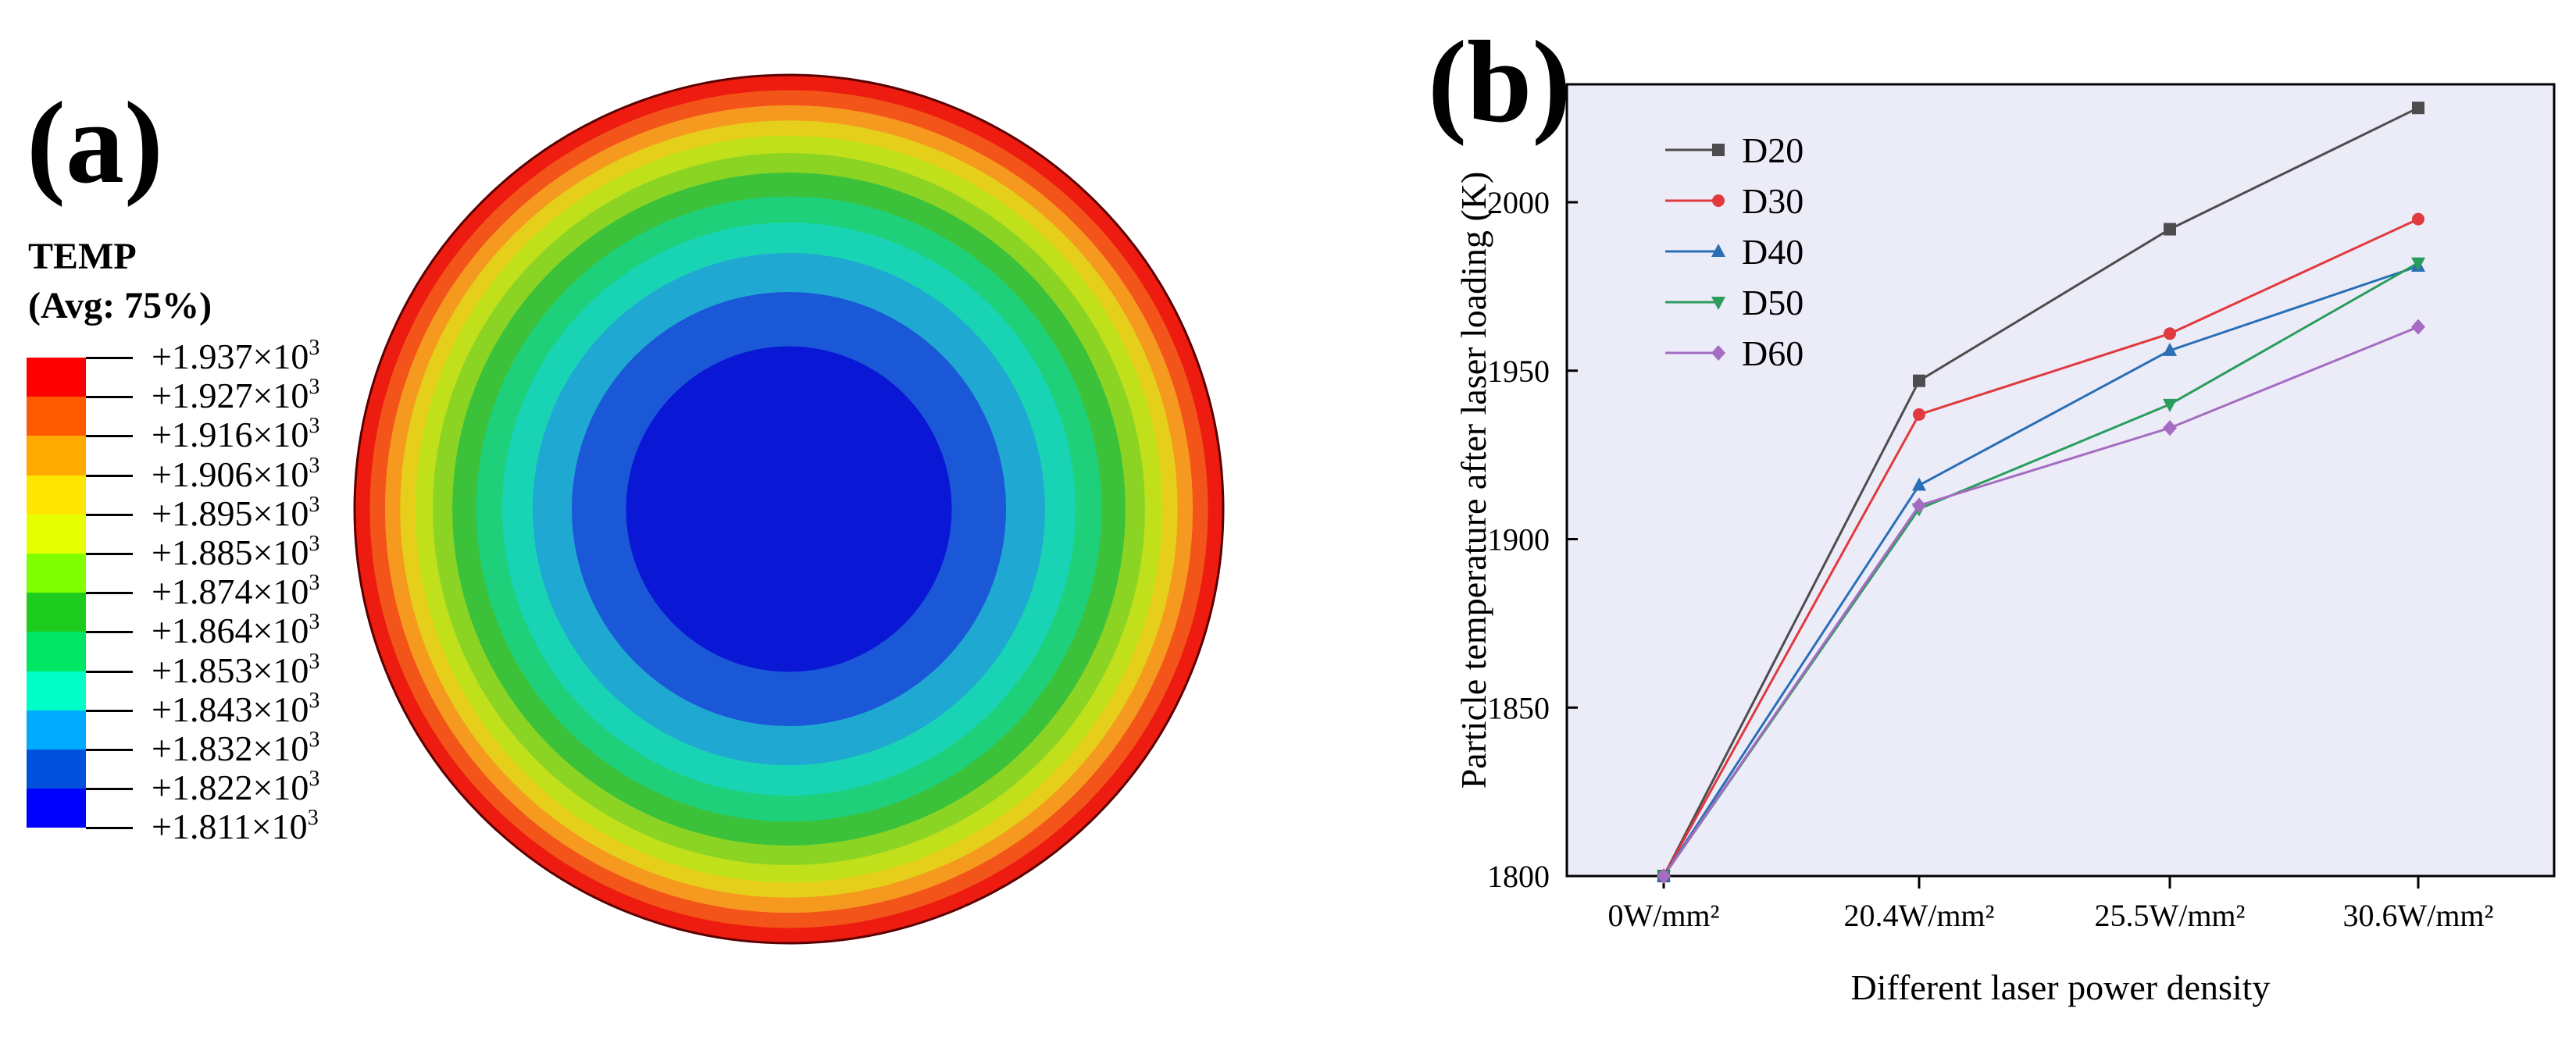 The width and height of the screenshot is (2576, 1040). I want to click on legend-value: +1.927×103, so click(235, 395).